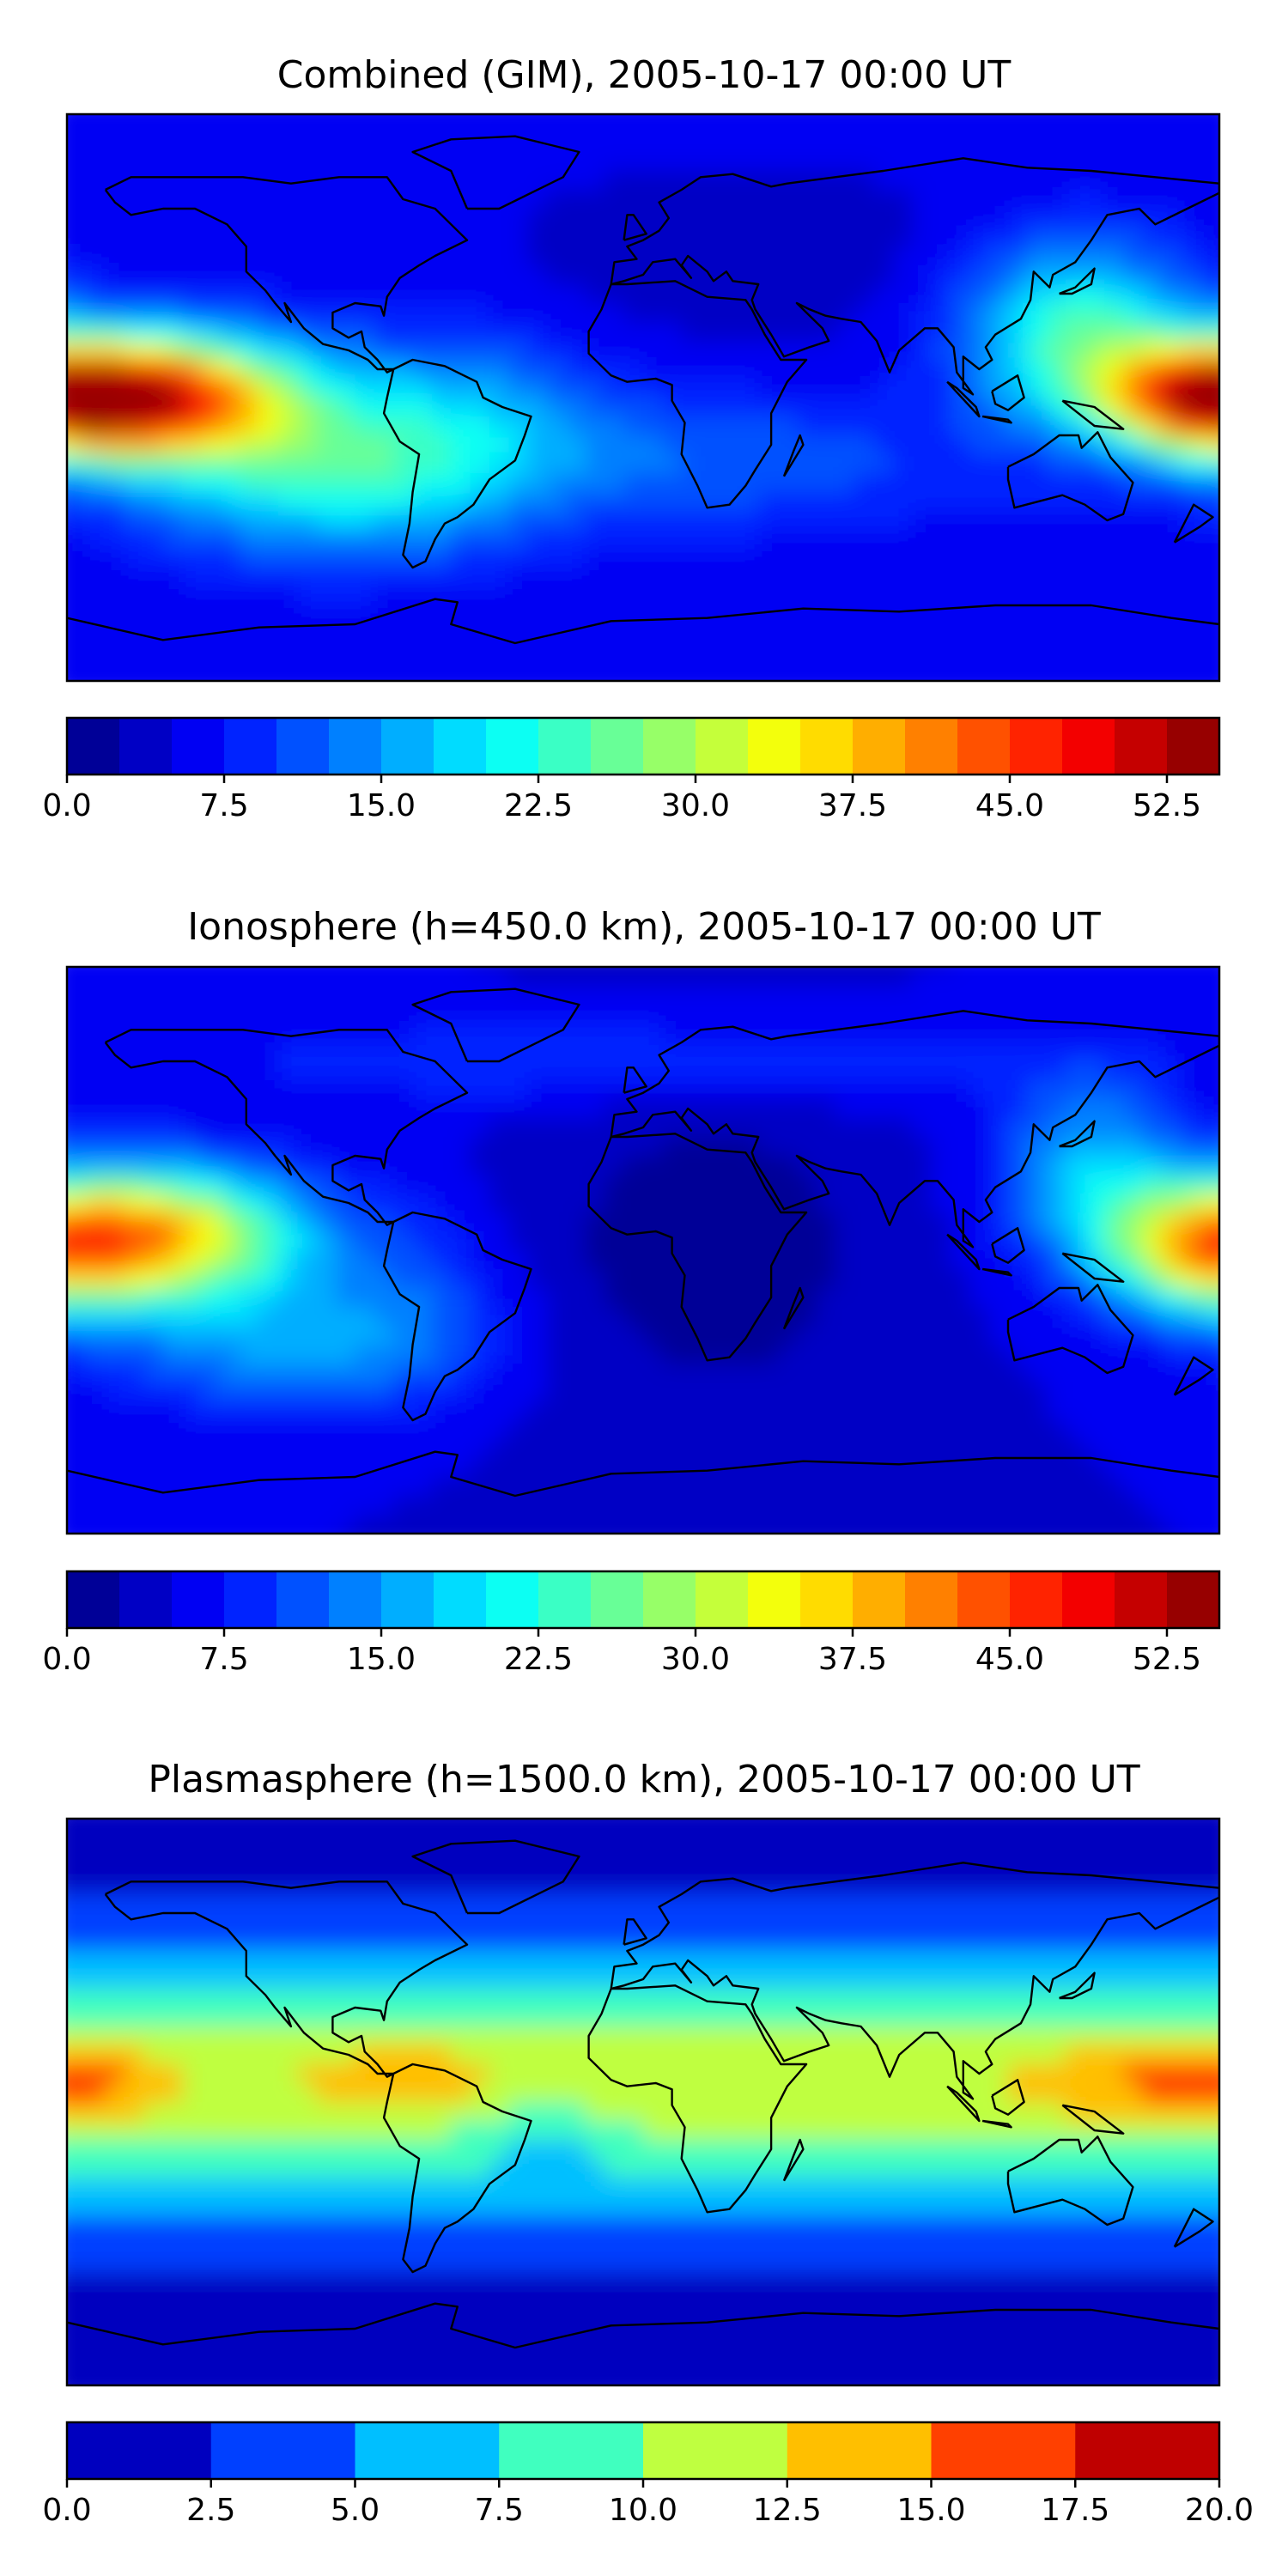 The height and width of the screenshot is (2576, 1288). I want to click on colorbar-plasmasphere-tick-label: 0.0, so click(66, 2510).